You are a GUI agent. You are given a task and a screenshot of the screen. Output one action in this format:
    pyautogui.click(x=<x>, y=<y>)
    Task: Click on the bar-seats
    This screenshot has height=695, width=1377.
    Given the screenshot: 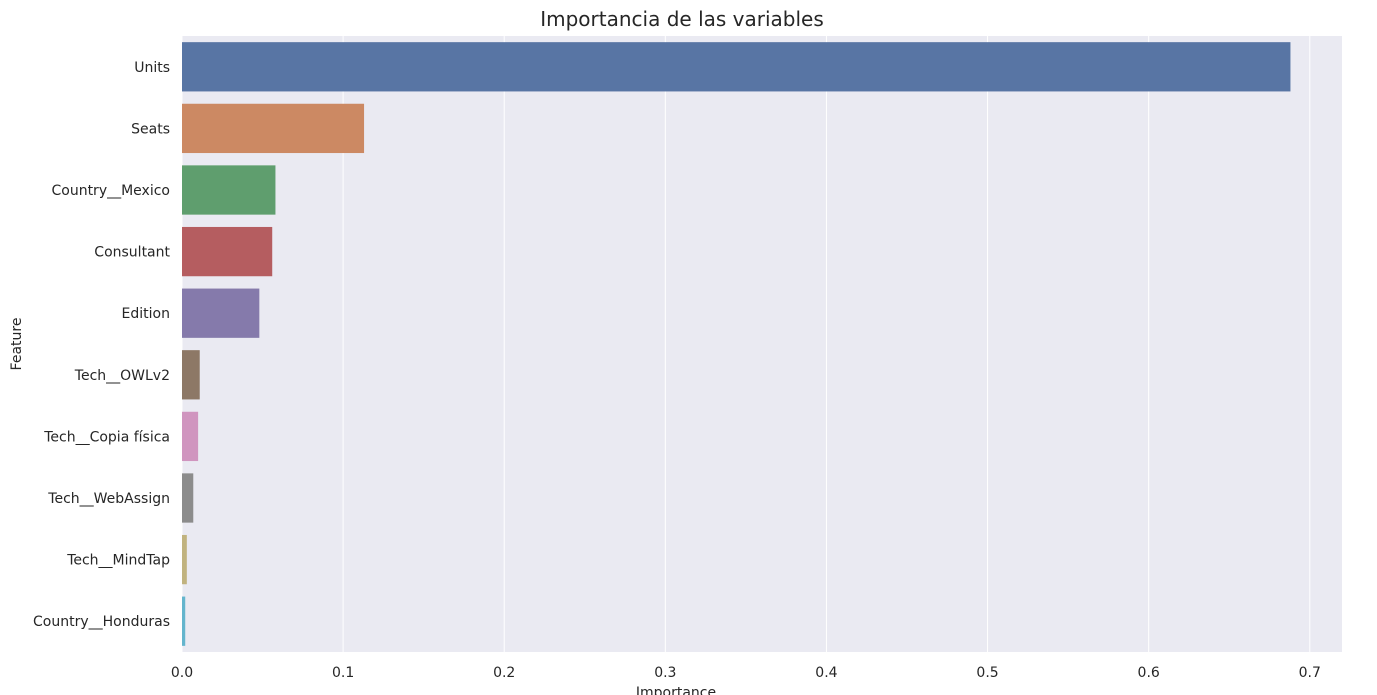 What is the action you would take?
    pyautogui.click(x=273, y=128)
    